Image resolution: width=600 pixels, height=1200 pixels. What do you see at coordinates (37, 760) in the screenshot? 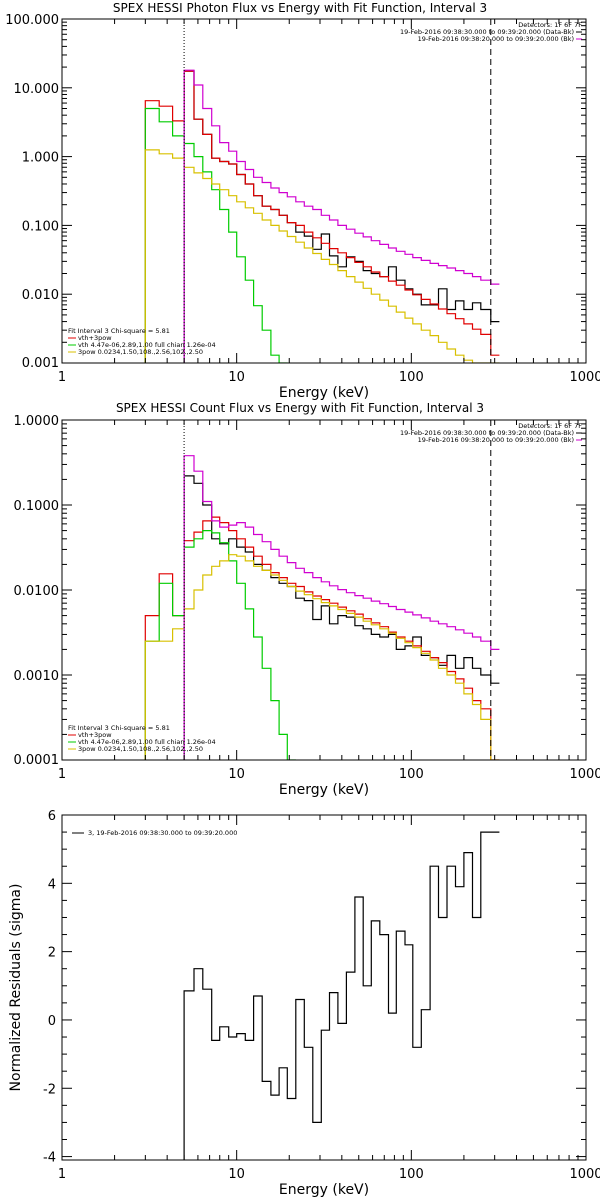
I see `y-tick-label: 0.0001` at bounding box center [37, 760].